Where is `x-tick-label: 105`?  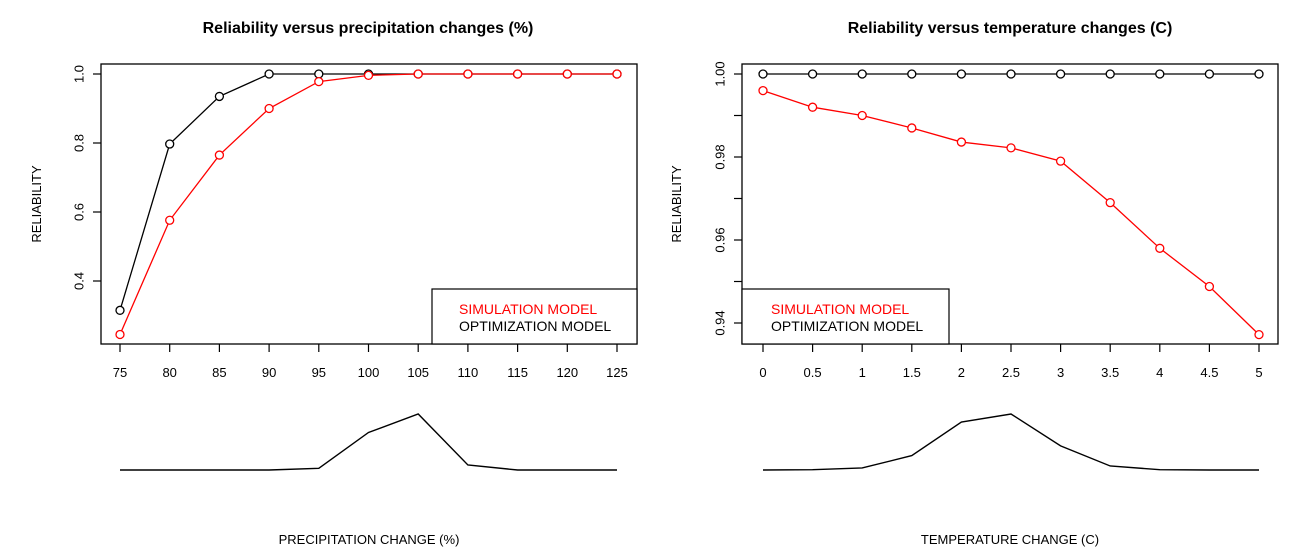
x-tick-label: 105 is located at coordinates (418, 372).